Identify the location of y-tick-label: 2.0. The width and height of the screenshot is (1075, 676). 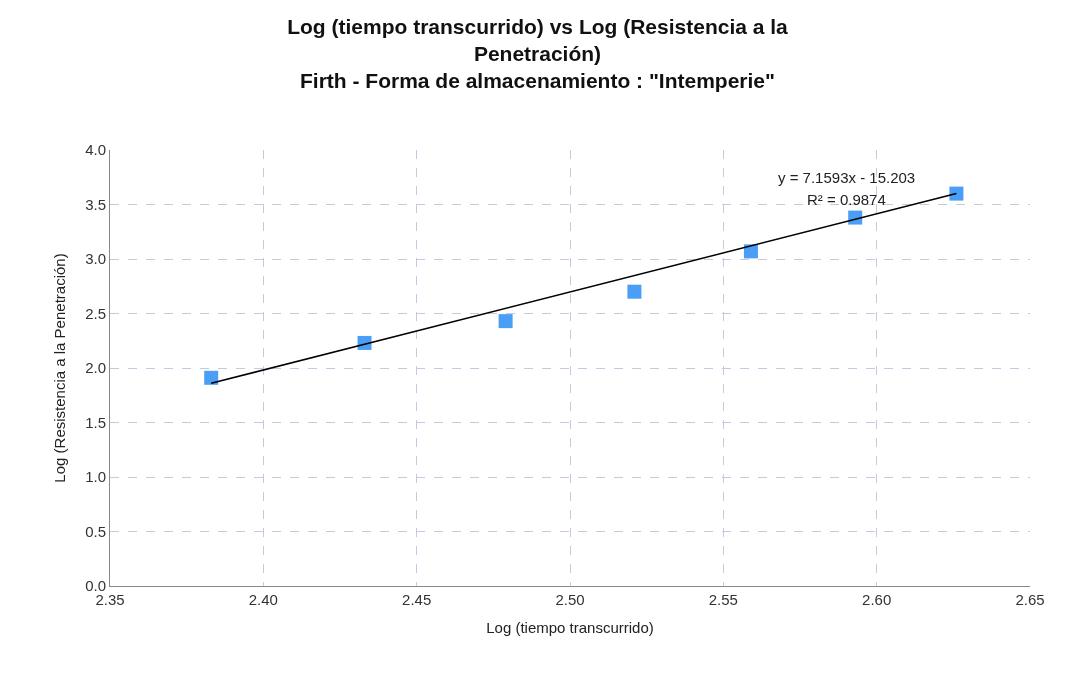
(95, 368).